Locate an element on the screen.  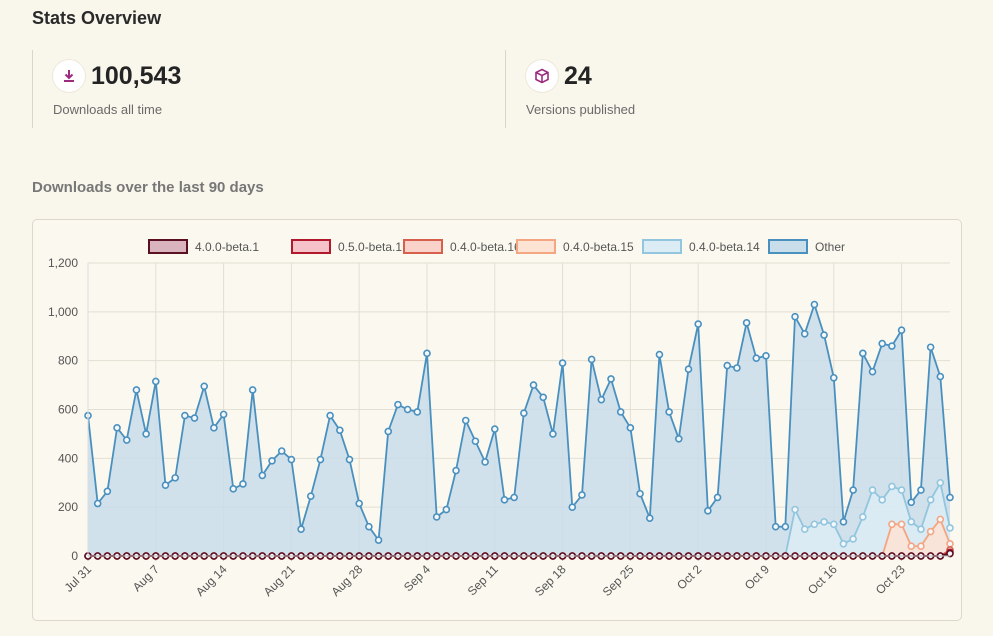
x-tick-label: Oct 9 is located at coordinates (757, 577).